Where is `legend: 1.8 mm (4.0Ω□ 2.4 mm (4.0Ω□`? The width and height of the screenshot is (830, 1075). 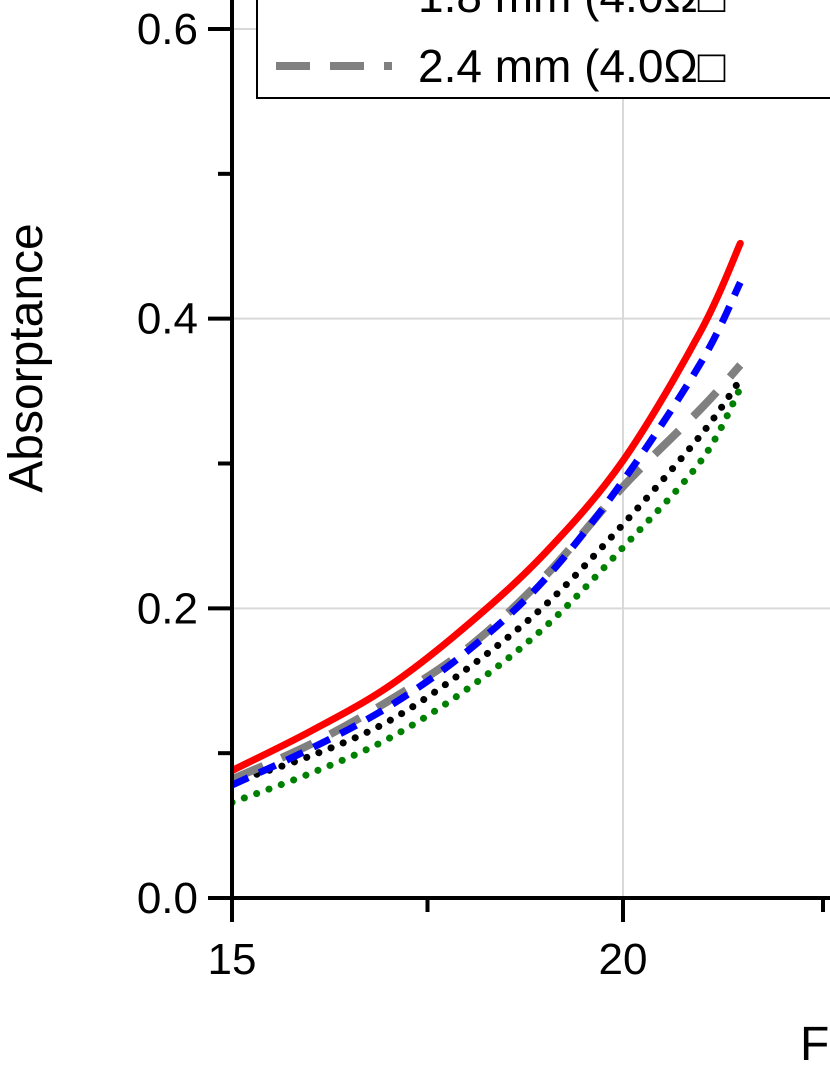 legend: 1.8 mm (4.0Ω□ 2.4 mm (4.0Ω□ is located at coordinates (543, 49).